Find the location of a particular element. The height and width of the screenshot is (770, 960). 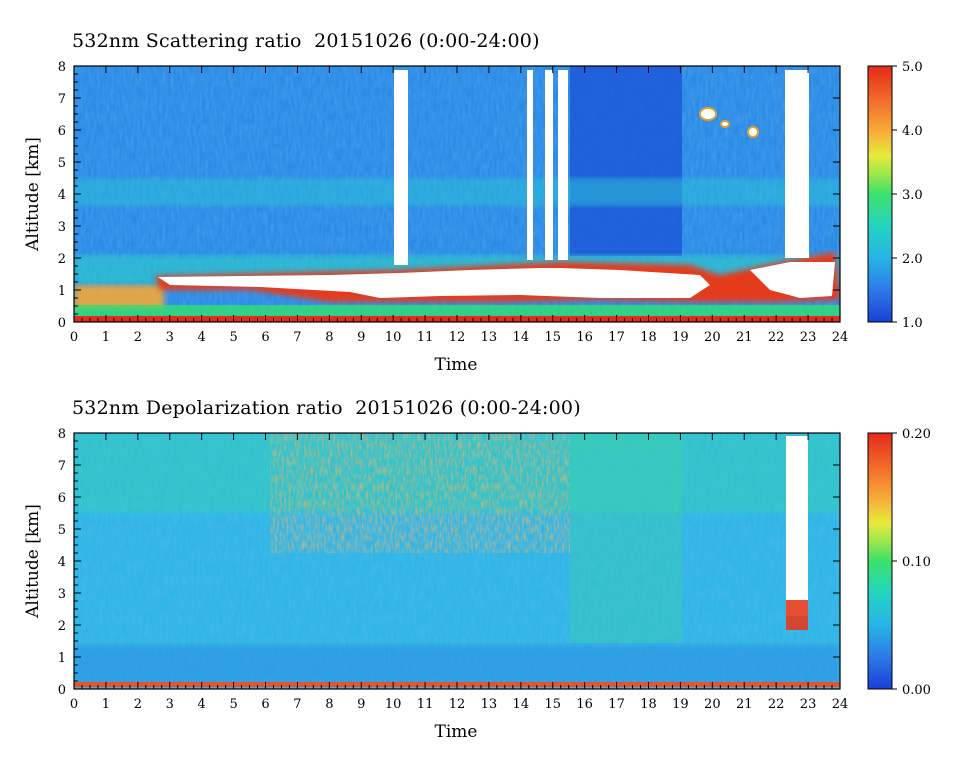

white-column-15h is located at coordinates (563, 165).